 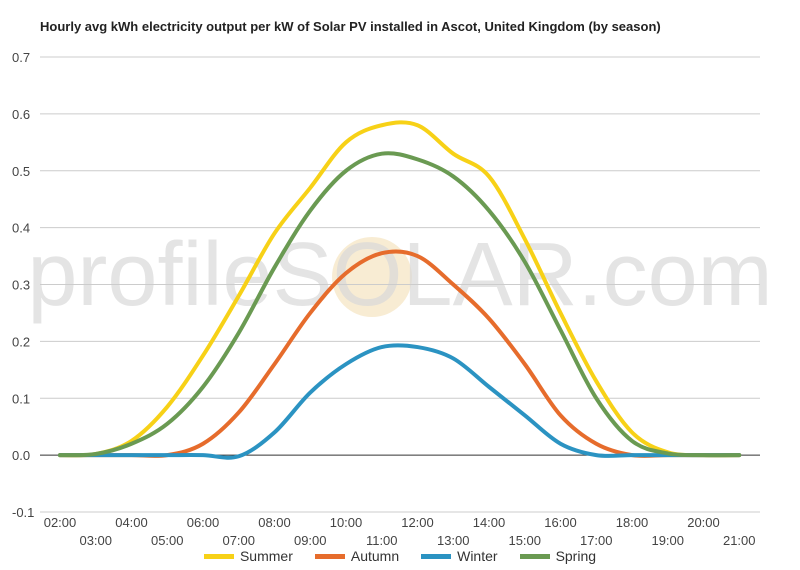 I want to click on x-tick-label: 07:00, so click(x=238, y=540).